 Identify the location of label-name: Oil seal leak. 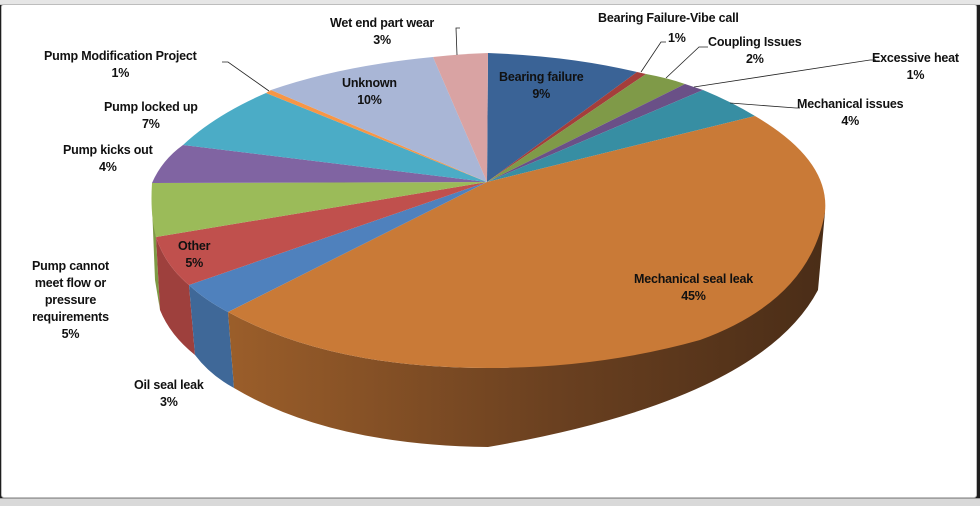
(169, 385).